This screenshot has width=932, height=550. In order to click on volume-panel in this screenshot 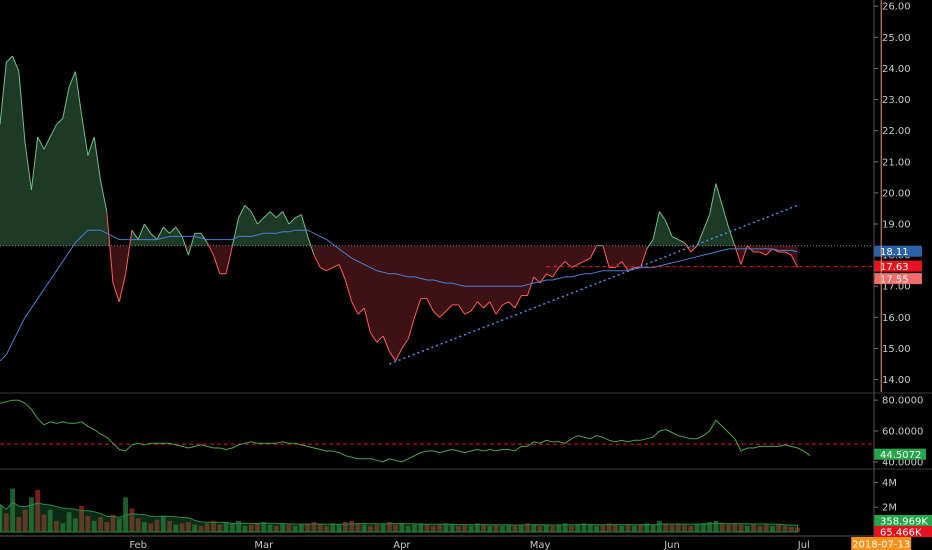, I will do `click(466, 500)`.